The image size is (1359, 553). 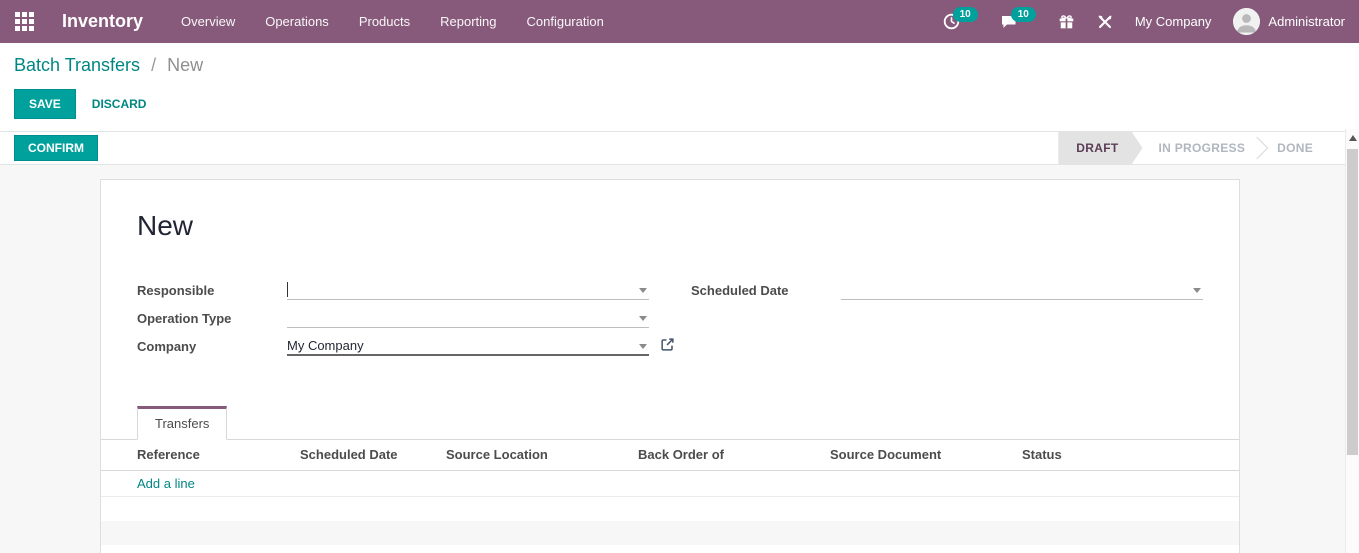 What do you see at coordinates (200, 455) in the screenshot?
I see `column-header-reference: Reference` at bounding box center [200, 455].